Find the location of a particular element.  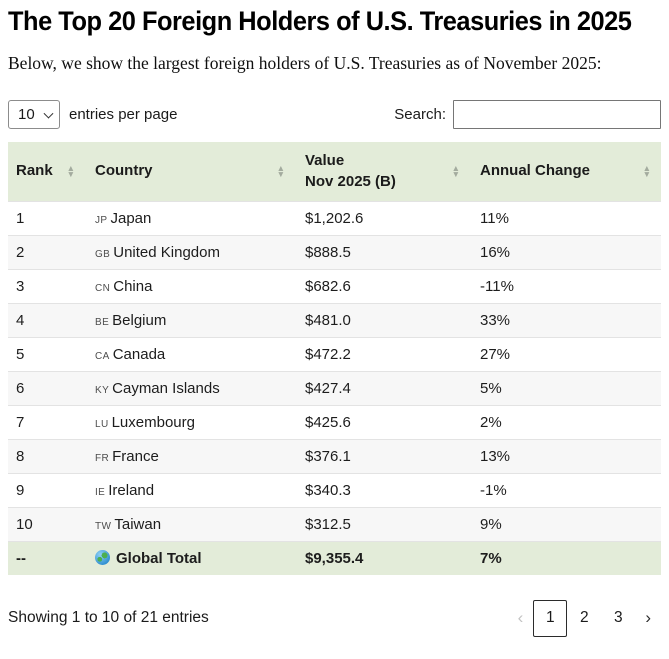

change-cell: 16% is located at coordinates (565, 252).